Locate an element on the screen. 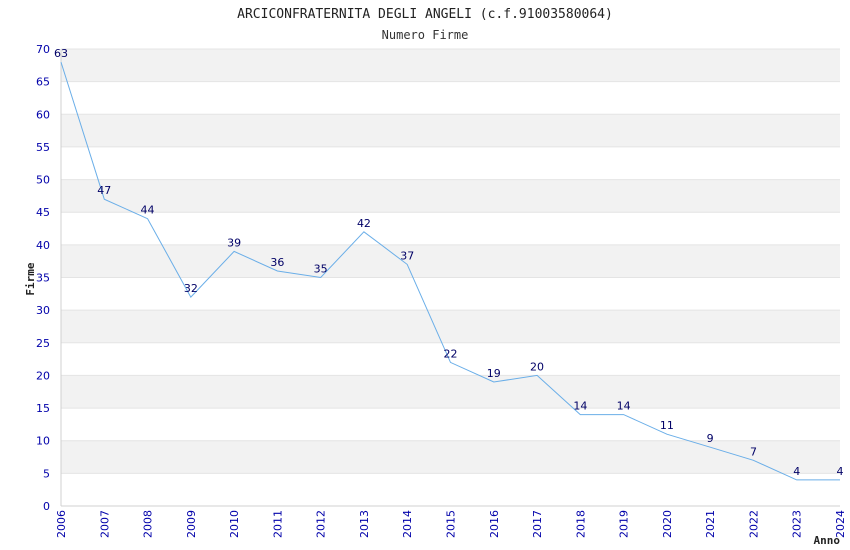  chart-subtitle: Numero Firme is located at coordinates (425, 35).